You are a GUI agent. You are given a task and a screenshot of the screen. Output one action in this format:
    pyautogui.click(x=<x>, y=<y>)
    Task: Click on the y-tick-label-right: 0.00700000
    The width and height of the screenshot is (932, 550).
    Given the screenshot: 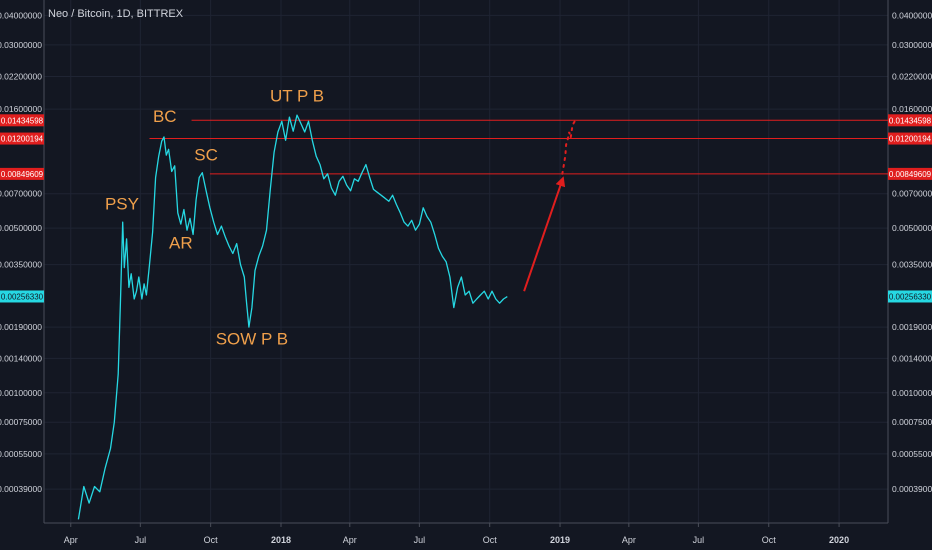 What is the action you would take?
    pyautogui.click(x=912, y=194)
    